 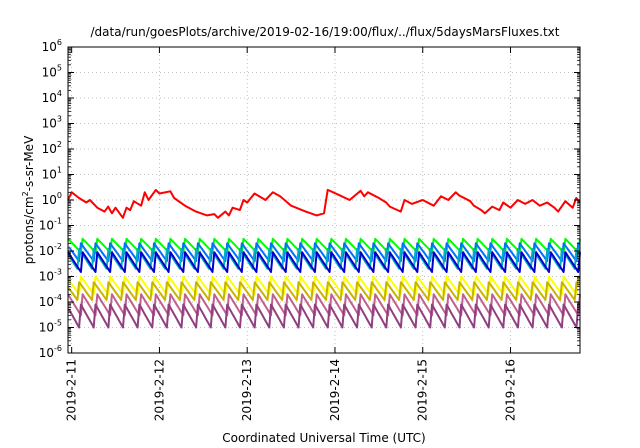 I want to click on y-tick-label: 10⁻¹, so click(x=50, y=225).